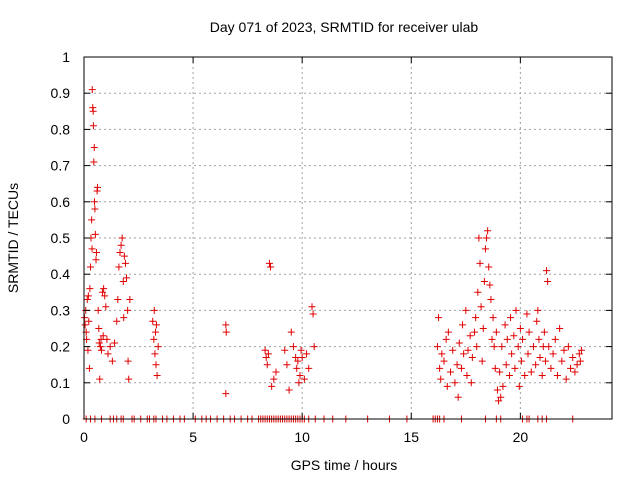 Image resolution: width=640 pixels, height=480 pixels. Describe the element at coordinates (13, 238) in the screenshot. I see `y-axis-label: SRMTID / TECUs` at that location.